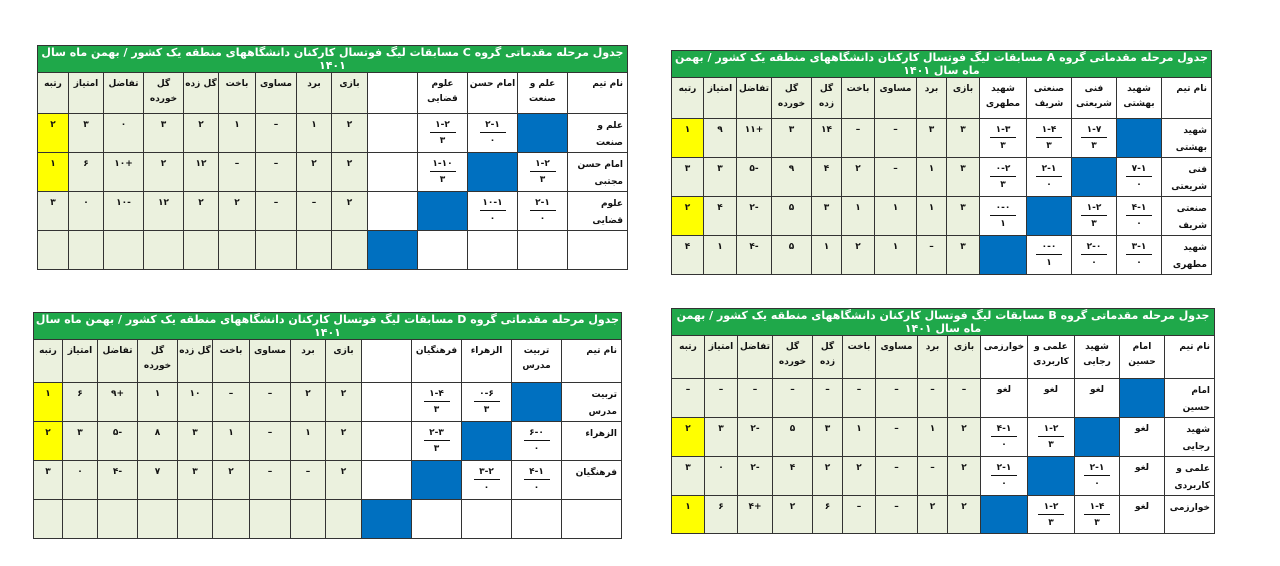 This screenshot has height=566, width=1280. I want to click on match-result-cell: ۰-۶ ۳, so click(486, 402).